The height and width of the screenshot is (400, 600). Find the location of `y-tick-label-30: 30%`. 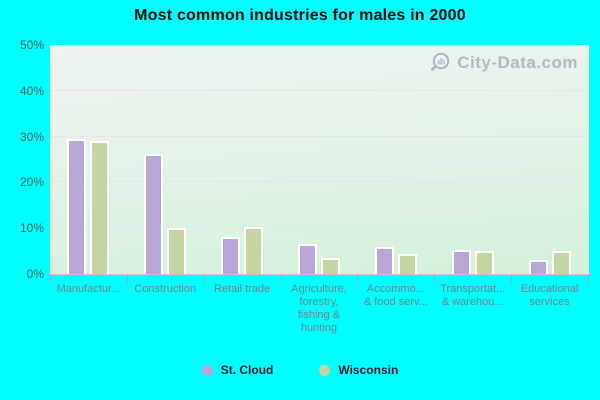

y-tick-label-30: 30% is located at coordinates (31, 136).